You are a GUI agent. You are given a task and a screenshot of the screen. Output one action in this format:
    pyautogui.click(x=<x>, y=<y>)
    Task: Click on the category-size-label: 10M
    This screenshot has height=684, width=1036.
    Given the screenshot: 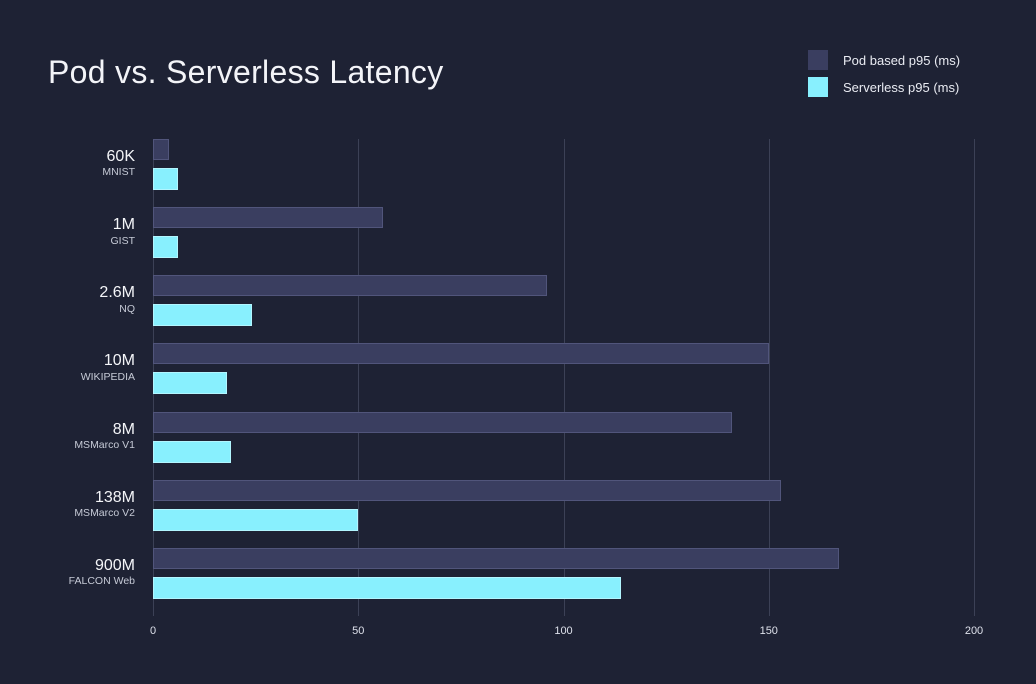 What is the action you would take?
    pyautogui.click(x=119, y=361)
    